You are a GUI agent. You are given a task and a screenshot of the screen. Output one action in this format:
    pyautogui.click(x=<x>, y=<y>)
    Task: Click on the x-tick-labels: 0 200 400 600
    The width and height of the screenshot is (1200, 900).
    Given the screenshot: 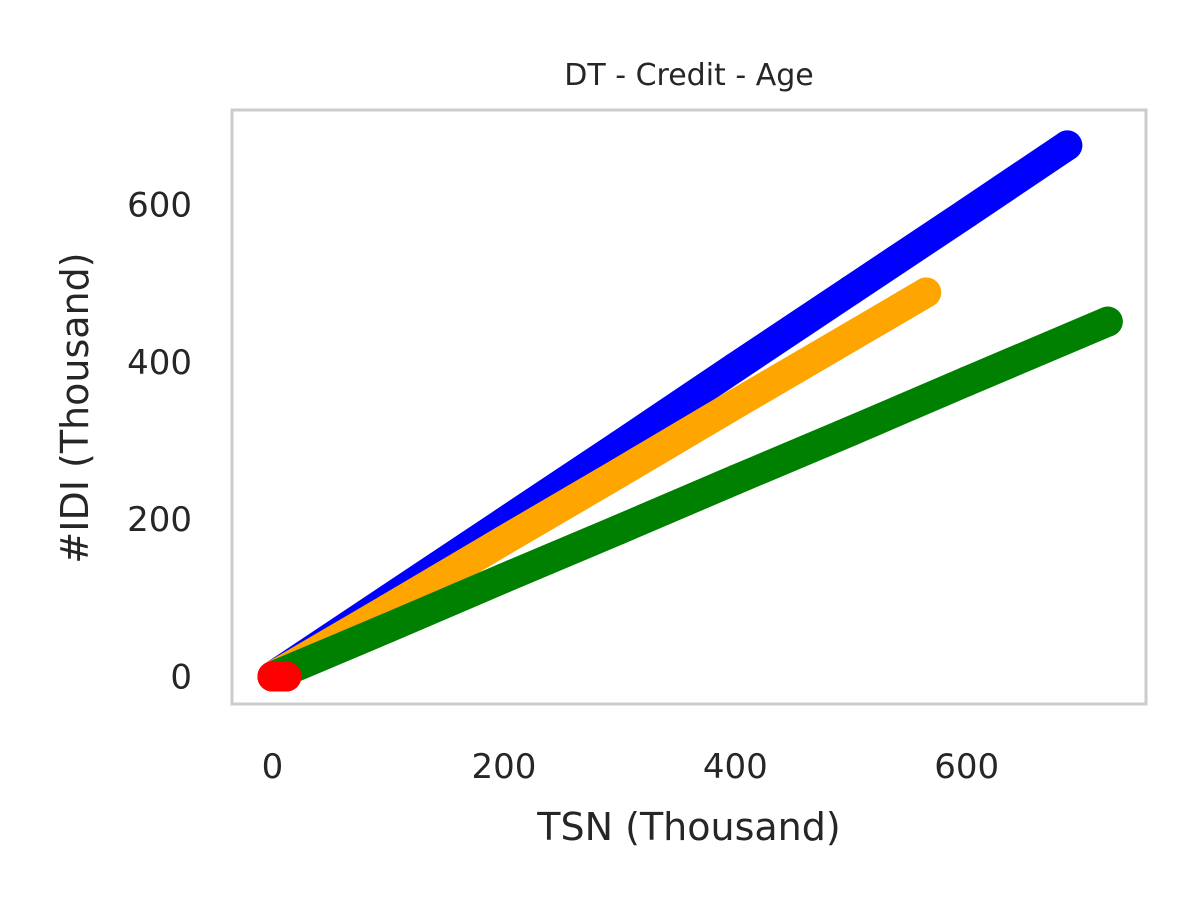 What is the action you would take?
    pyautogui.click(x=630, y=767)
    